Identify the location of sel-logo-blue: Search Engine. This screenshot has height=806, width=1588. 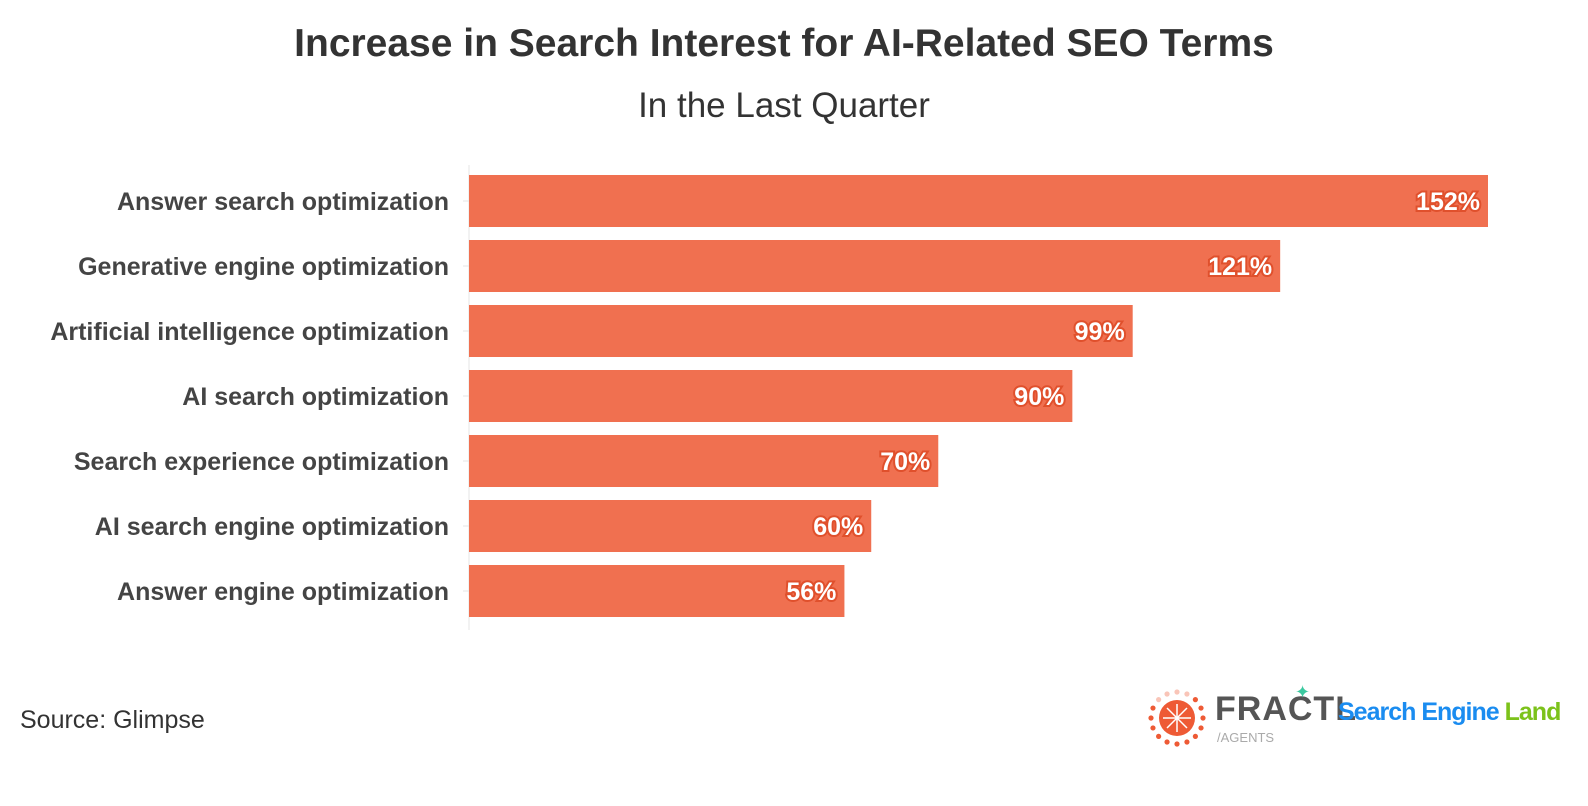
(1419, 712).